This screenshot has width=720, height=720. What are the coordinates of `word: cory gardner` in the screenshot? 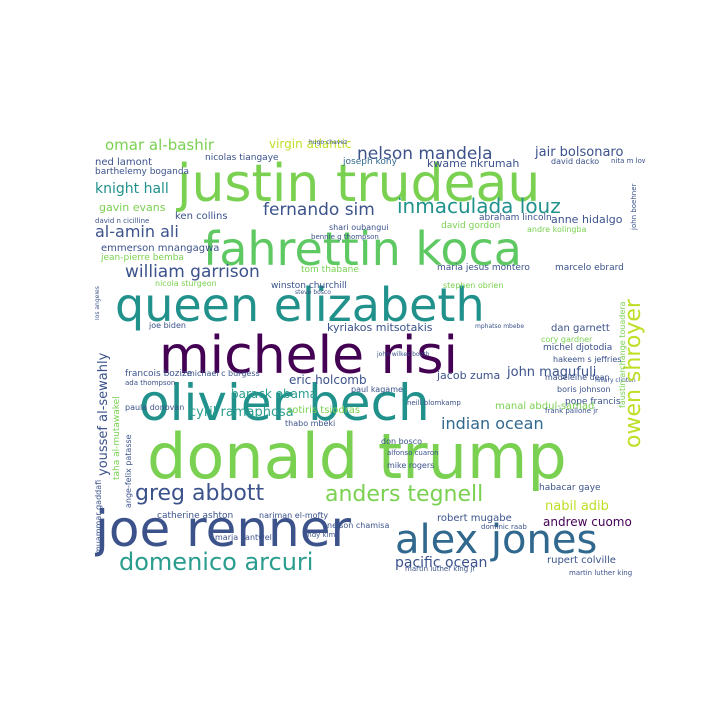 It's located at (567, 339).